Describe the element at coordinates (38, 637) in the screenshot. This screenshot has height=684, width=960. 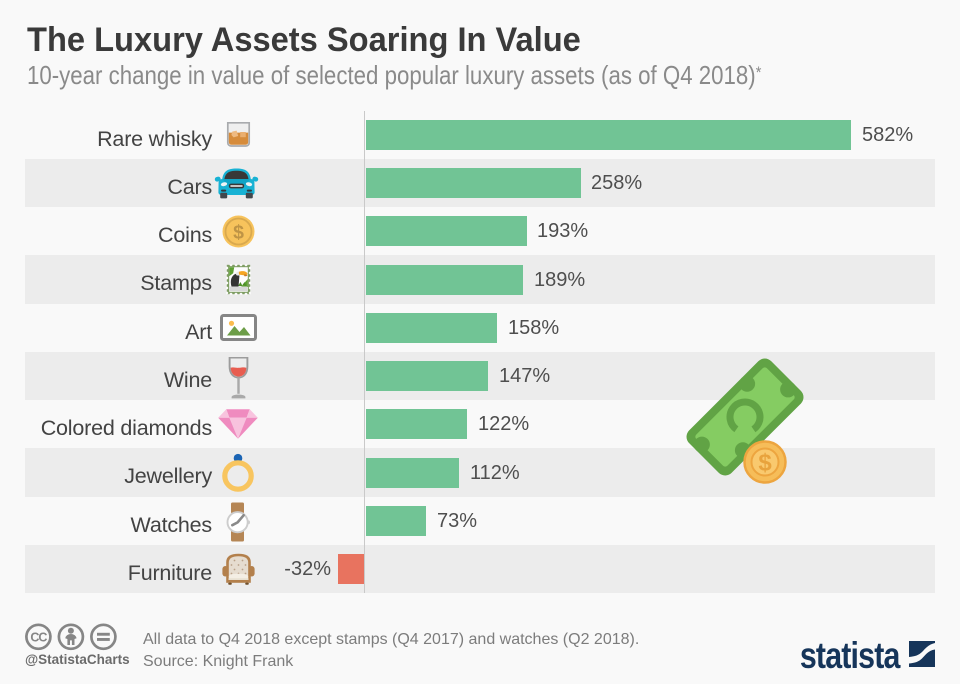
I see `svg-text: CC` at that location.